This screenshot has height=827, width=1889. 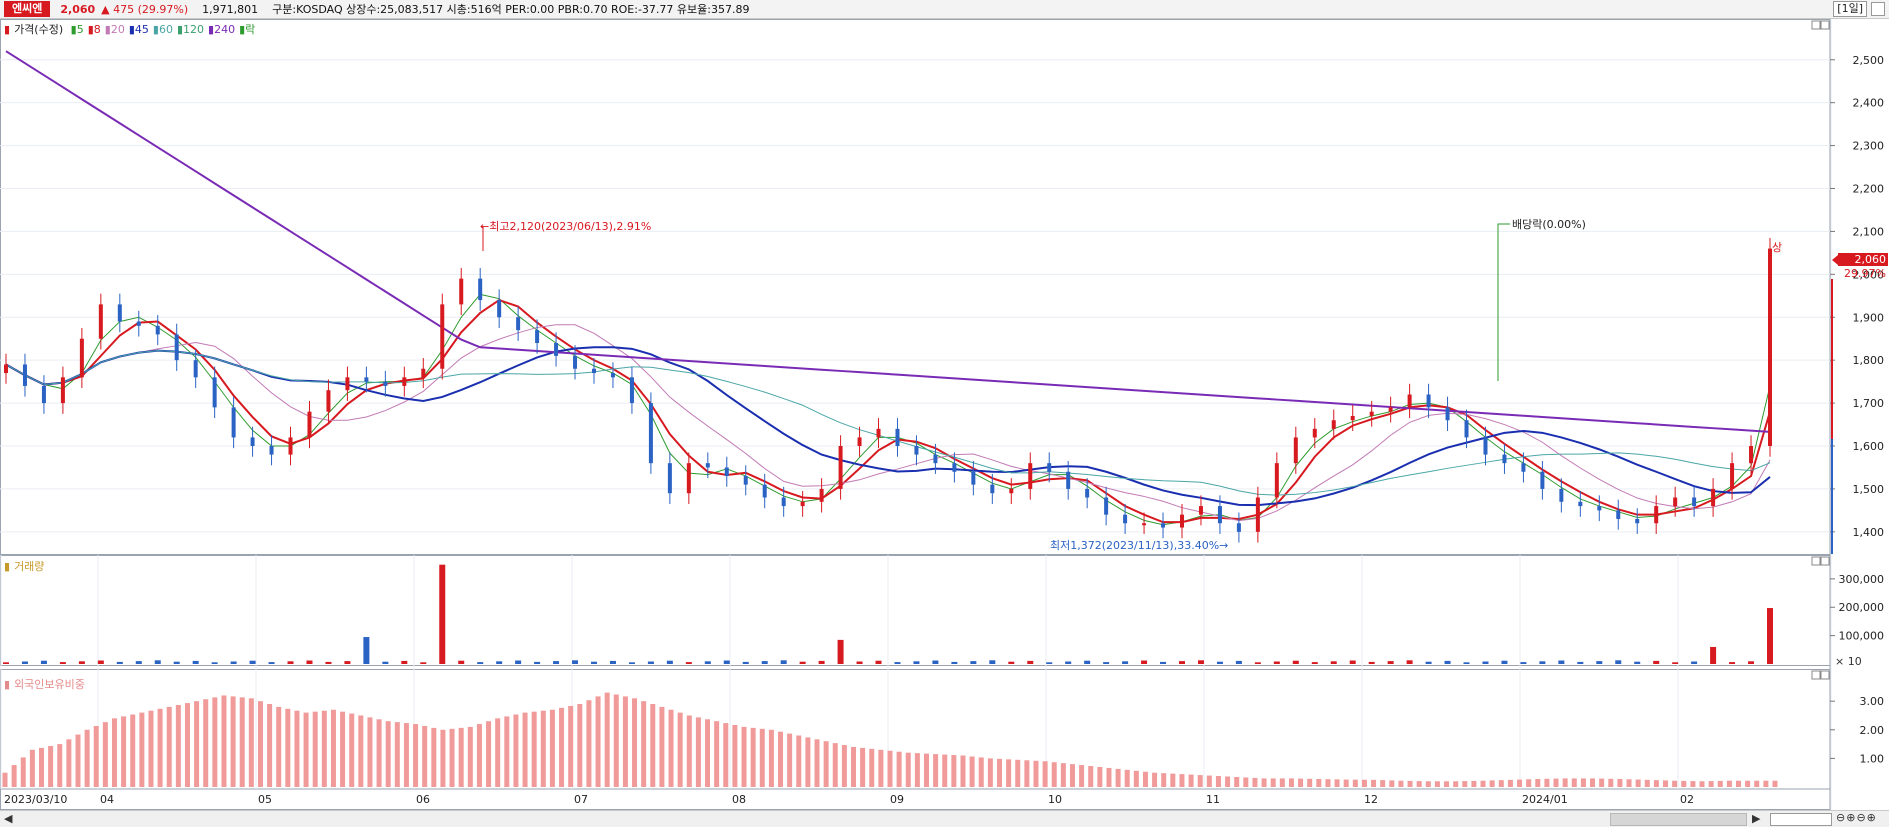 What do you see at coordinates (1872, 758) in the screenshot?
I see `foreign-tick-label: 1.00` at bounding box center [1872, 758].